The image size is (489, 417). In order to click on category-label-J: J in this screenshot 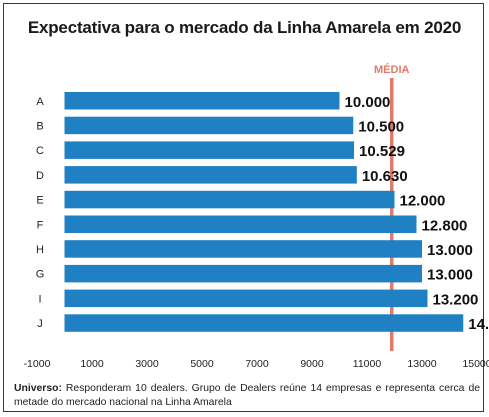, I will do `click(40, 324)`.